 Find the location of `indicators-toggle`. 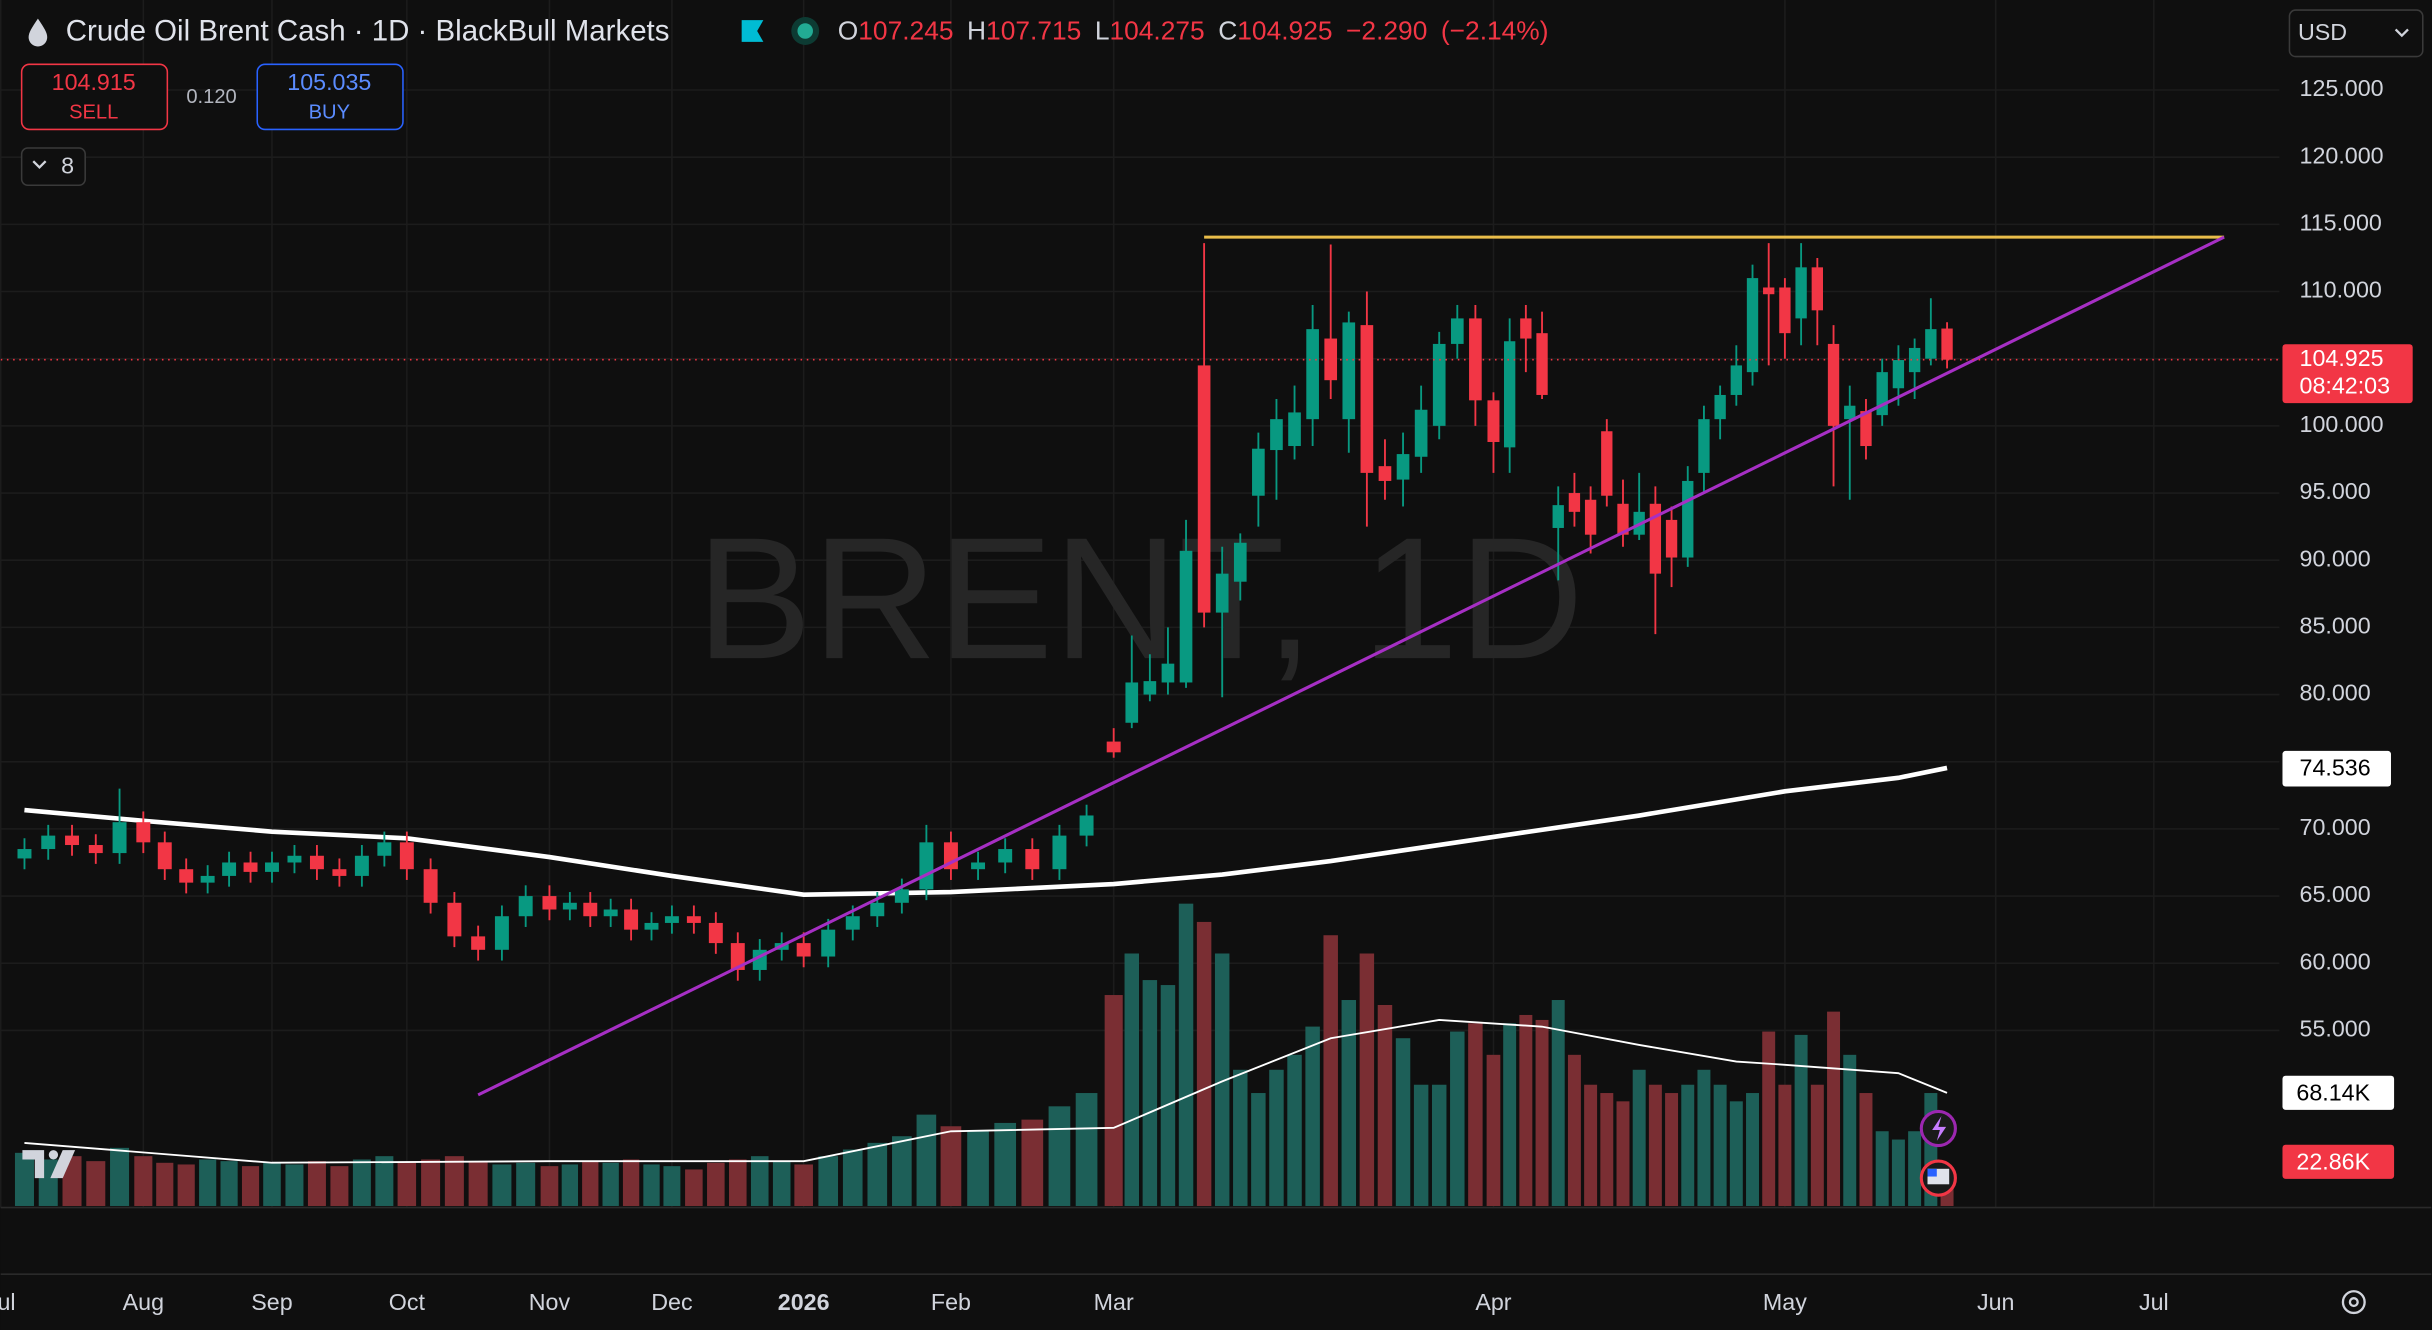

indicators-toggle is located at coordinates (53, 167).